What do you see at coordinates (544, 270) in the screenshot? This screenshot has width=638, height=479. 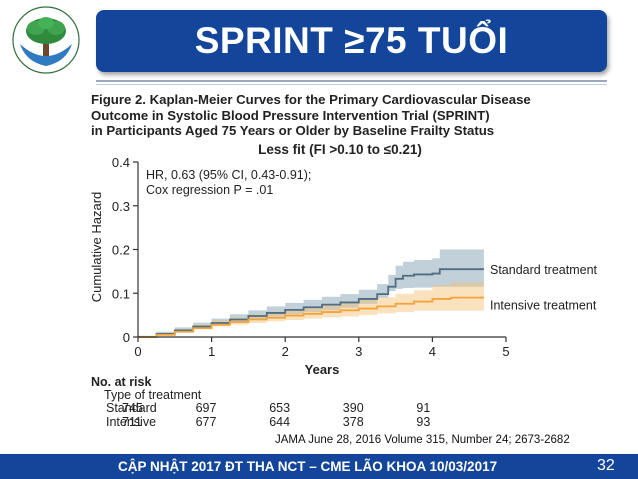 I see `legend-label-standard: Standard treatment` at bounding box center [544, 270].